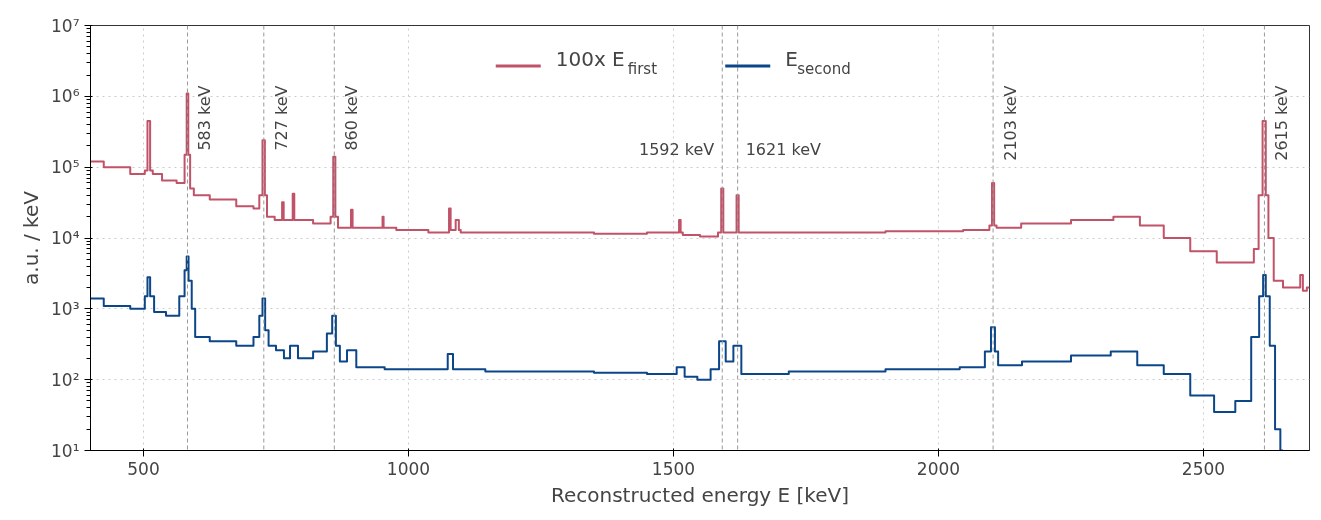  I want to click on x-tick-label: 2500, so click(1203, 468).